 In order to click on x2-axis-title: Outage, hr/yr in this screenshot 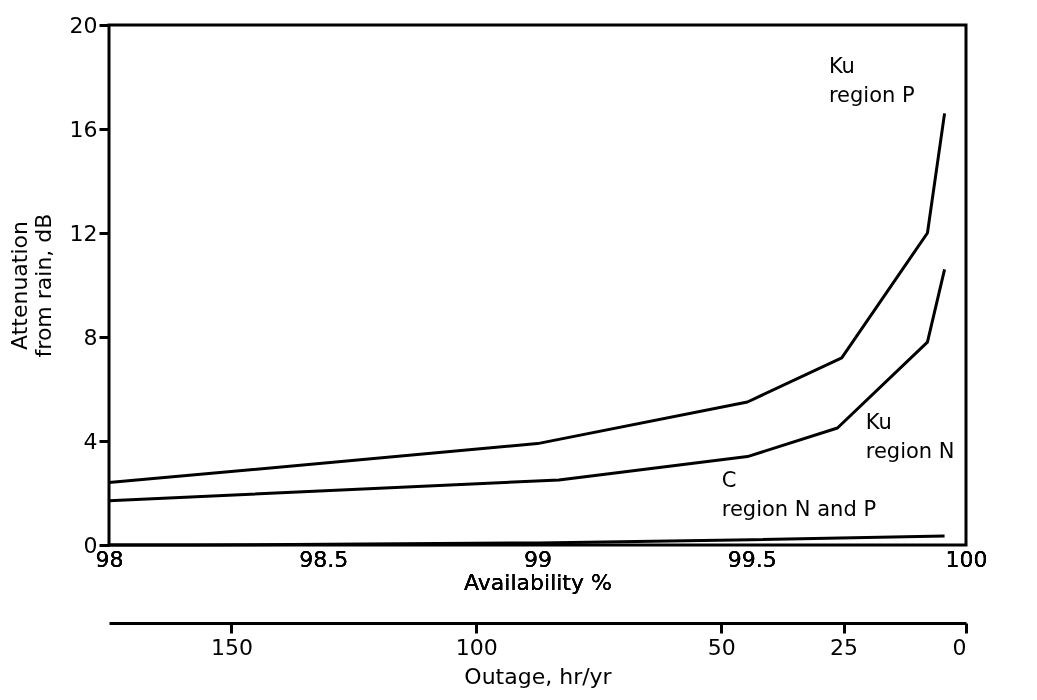, I will do `click(538, 676)`.